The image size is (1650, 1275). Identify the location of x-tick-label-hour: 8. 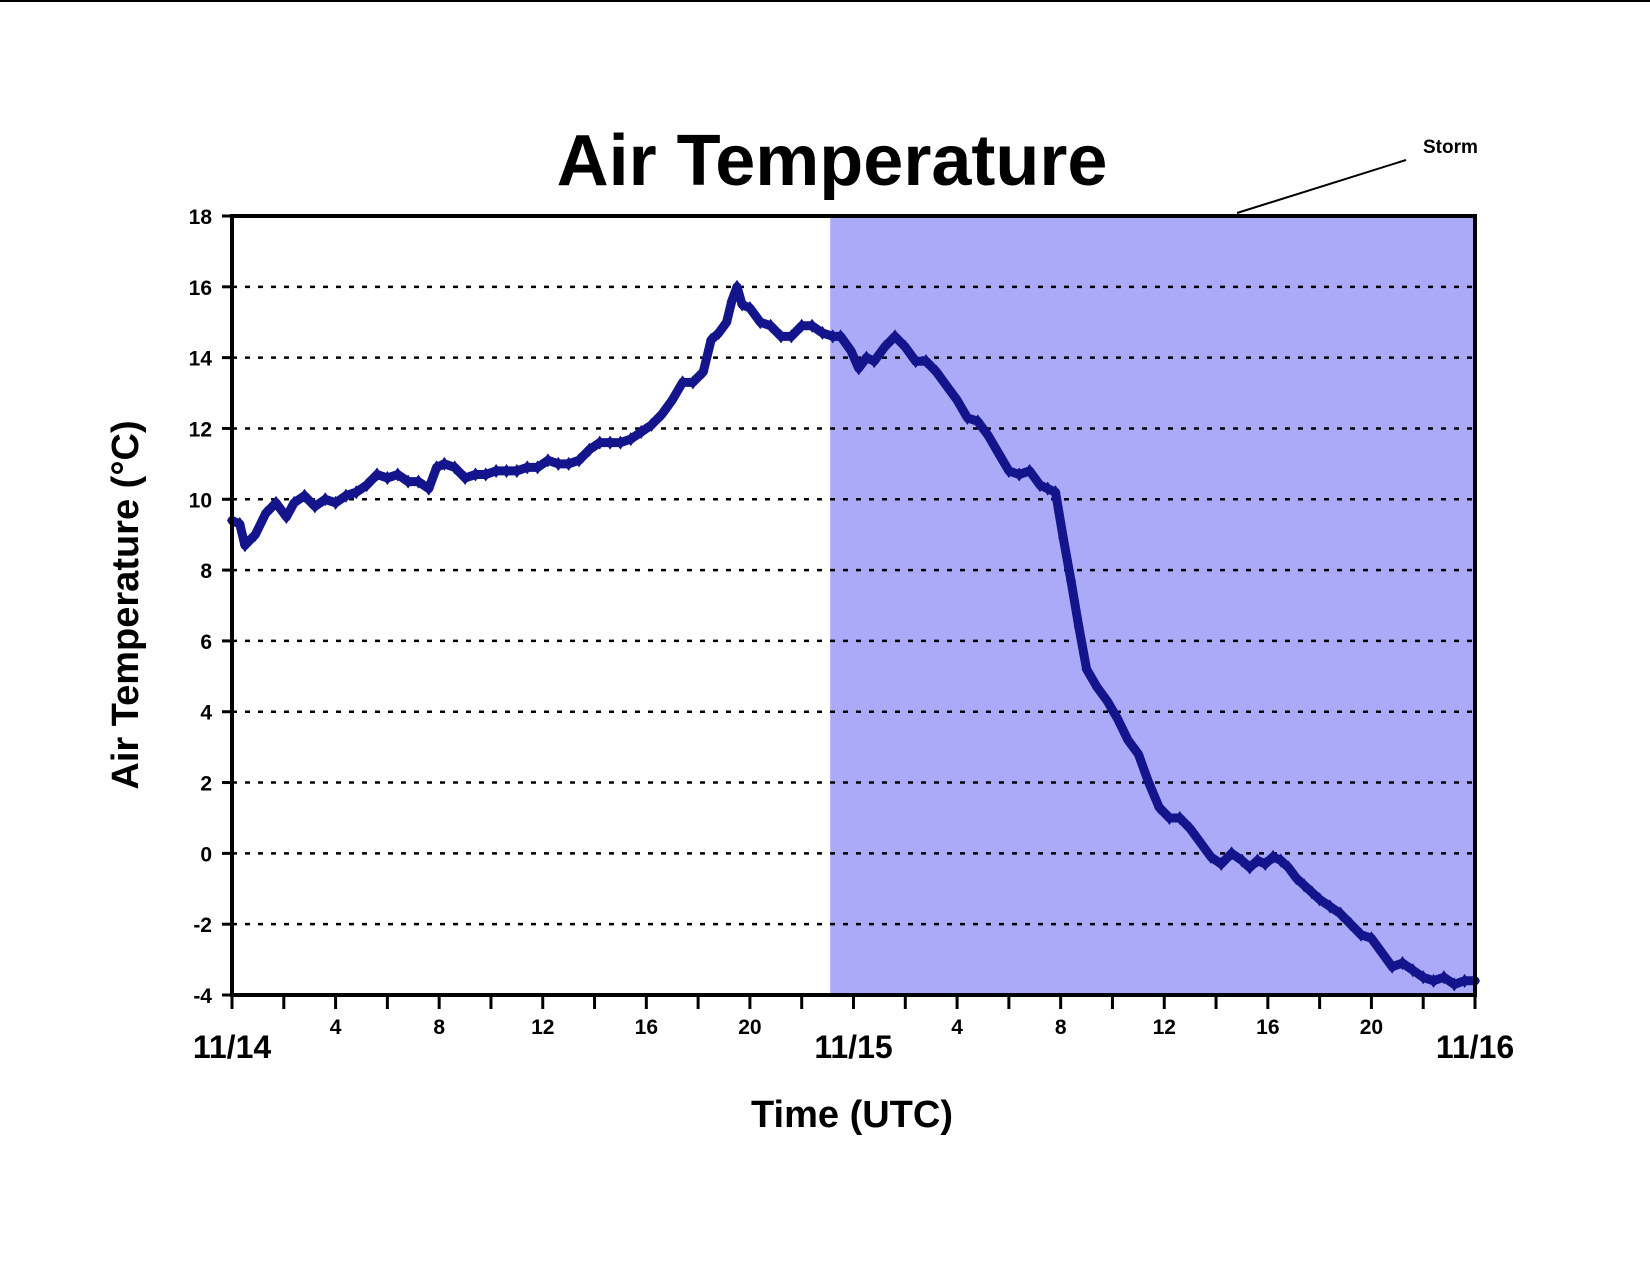
(1061, 1027).